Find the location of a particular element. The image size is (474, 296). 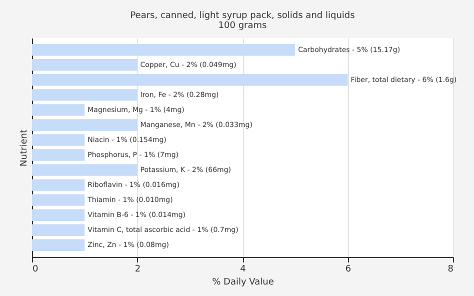

x-tick-label: 4 is located at coordinates (243, 269).